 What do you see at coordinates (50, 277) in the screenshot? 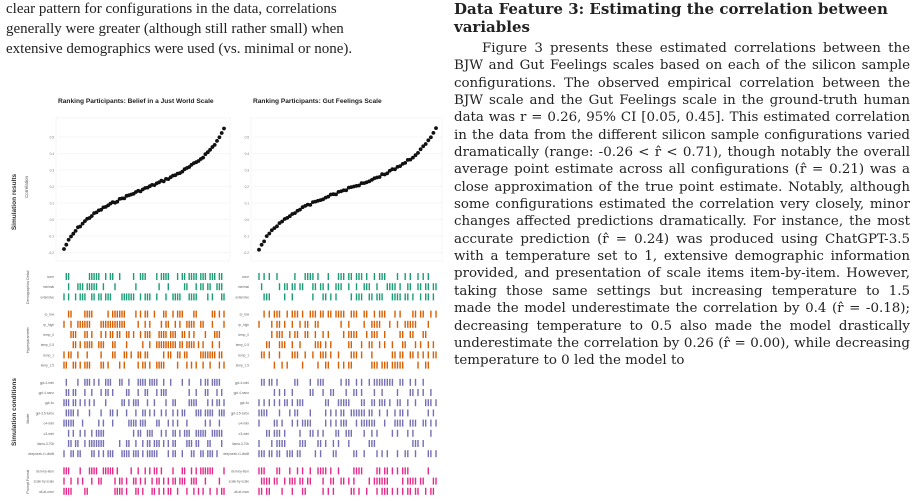
I see `row-label: none` at bounding box center [50, 277].